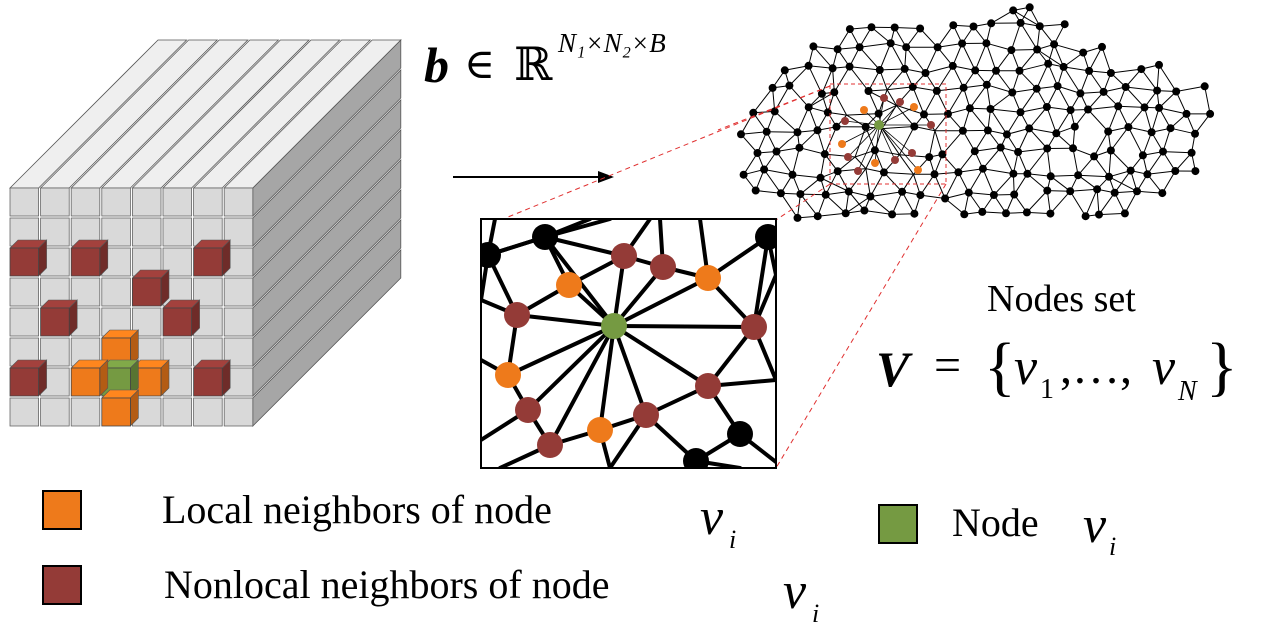 Image resolution: width=1263 pixels, height=628 pixels. Describe the element at coordinates (898, 524) in the screenshot. I see `legend-swatch-node` at that location.